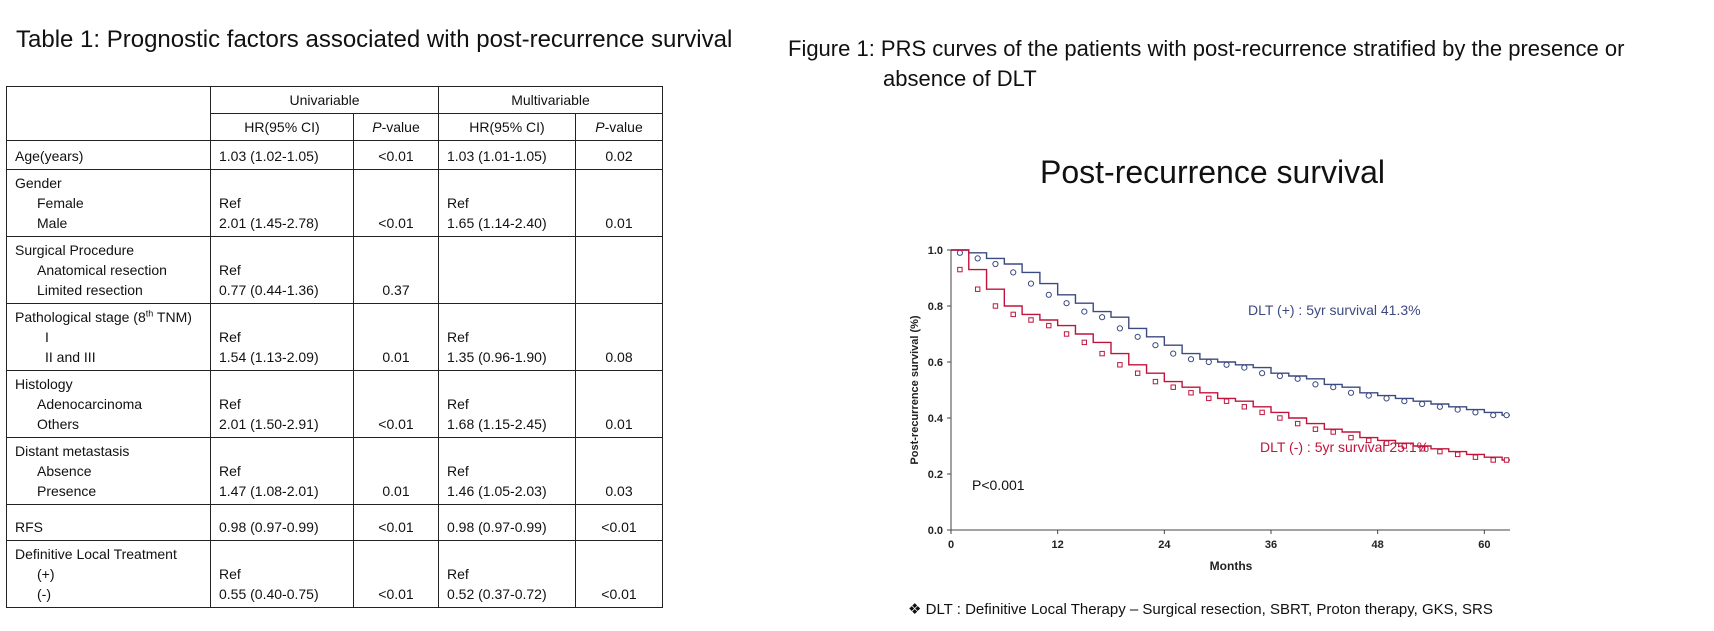 The image size is (1714, 631). Describe the element at coordinates (108, 574) in the screenshot. I see `factor-name-cell: Definitive Local Treatment (+) (-)` at that location.